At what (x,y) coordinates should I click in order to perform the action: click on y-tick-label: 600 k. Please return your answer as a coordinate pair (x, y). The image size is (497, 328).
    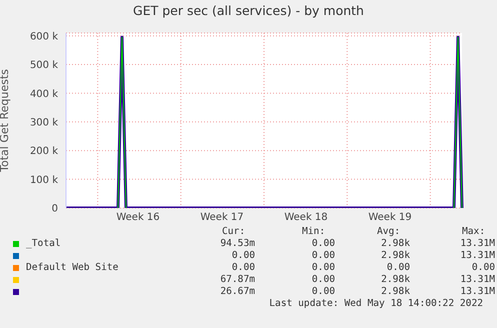
    Looking at the image, I should click on (44, 36).